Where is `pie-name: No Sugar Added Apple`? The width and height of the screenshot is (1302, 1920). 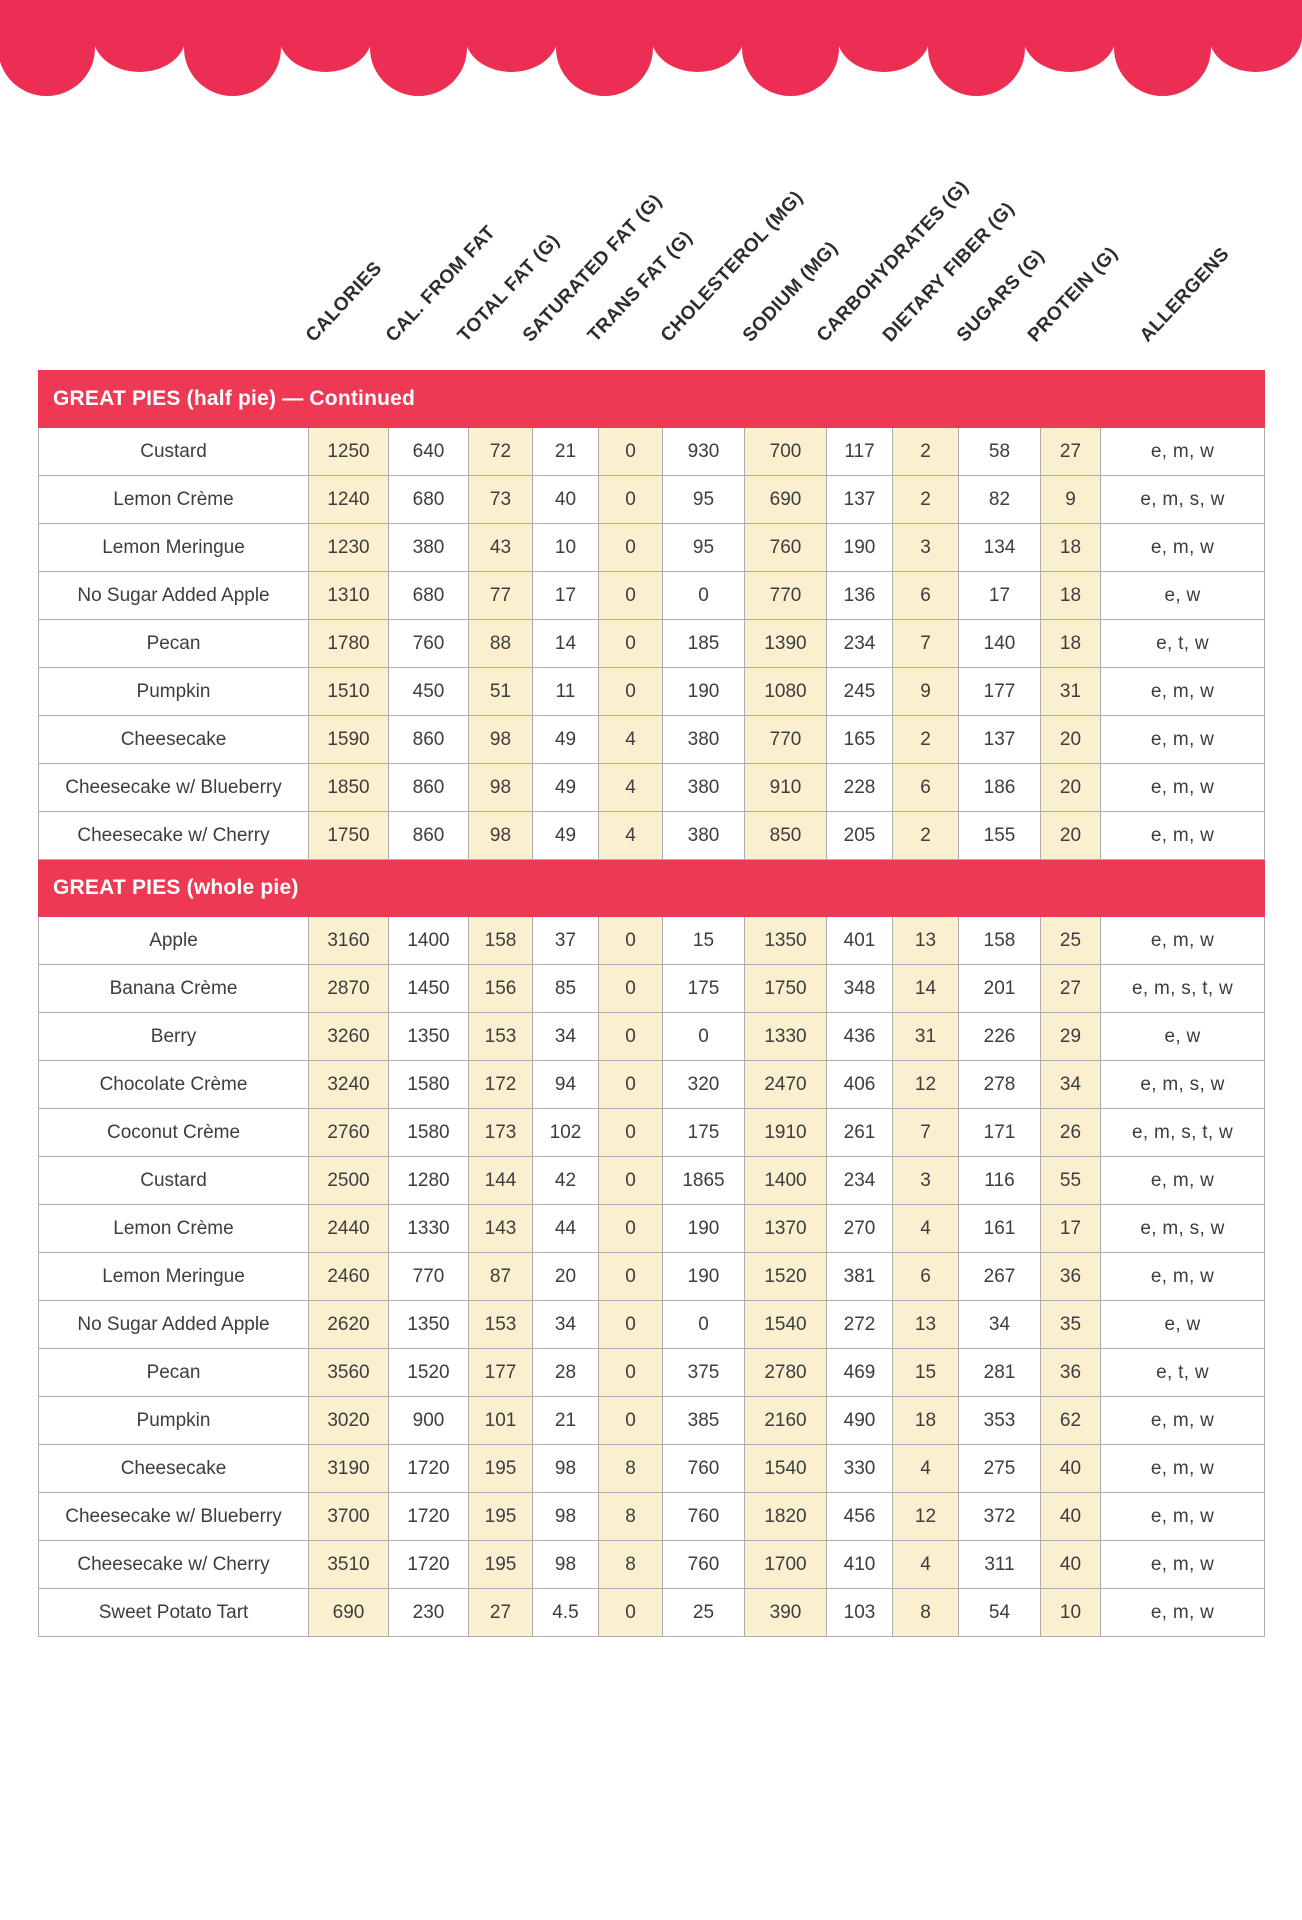
pie-name: No Sugar Added Apple is located at coordinates (173, 595).